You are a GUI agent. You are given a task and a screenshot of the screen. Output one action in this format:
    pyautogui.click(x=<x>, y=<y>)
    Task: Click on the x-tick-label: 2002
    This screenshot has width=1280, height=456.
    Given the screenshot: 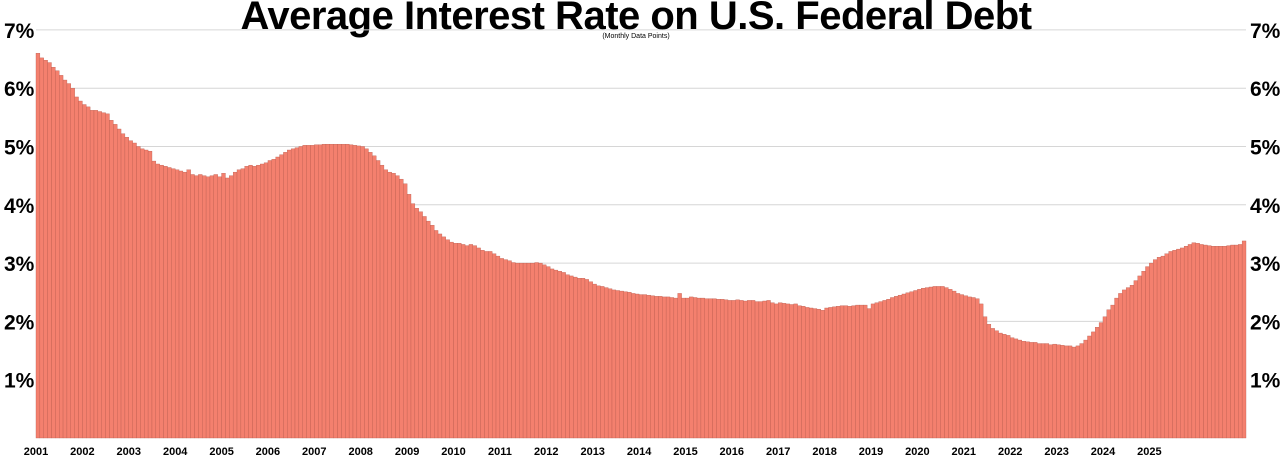 What is the action you would take?
    pyautogui.click(x=82, y=451)
    